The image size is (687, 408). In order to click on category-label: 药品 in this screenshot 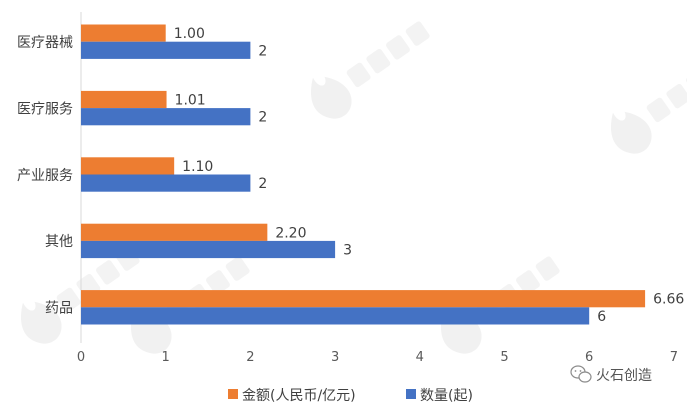, I will do `click(59, 309)`.